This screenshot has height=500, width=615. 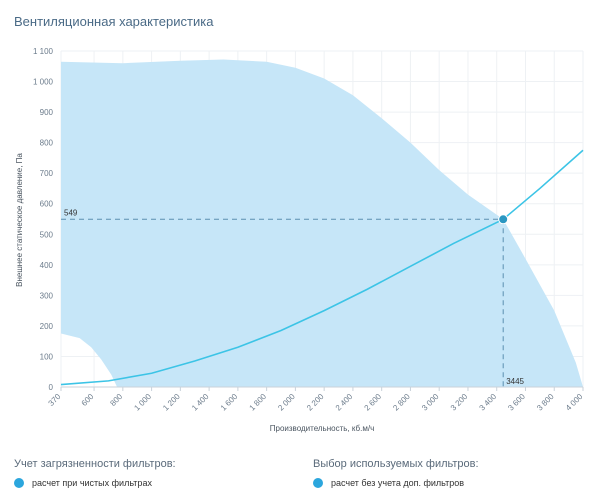 I want to click on y-axis-ticks: 0 100 200 300 400 500 600 700 800 900 1 000 1 100, so click(x=43, y=219).